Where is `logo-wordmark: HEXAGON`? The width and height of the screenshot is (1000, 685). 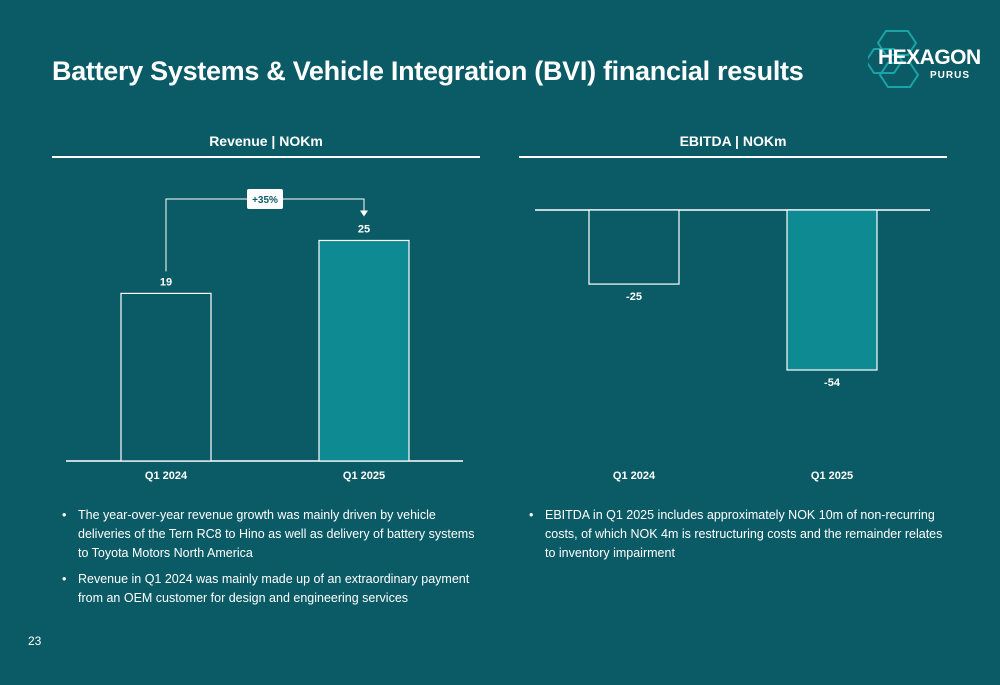
logo-wordmark: HEXAGON is located at coordinates (929, 57).